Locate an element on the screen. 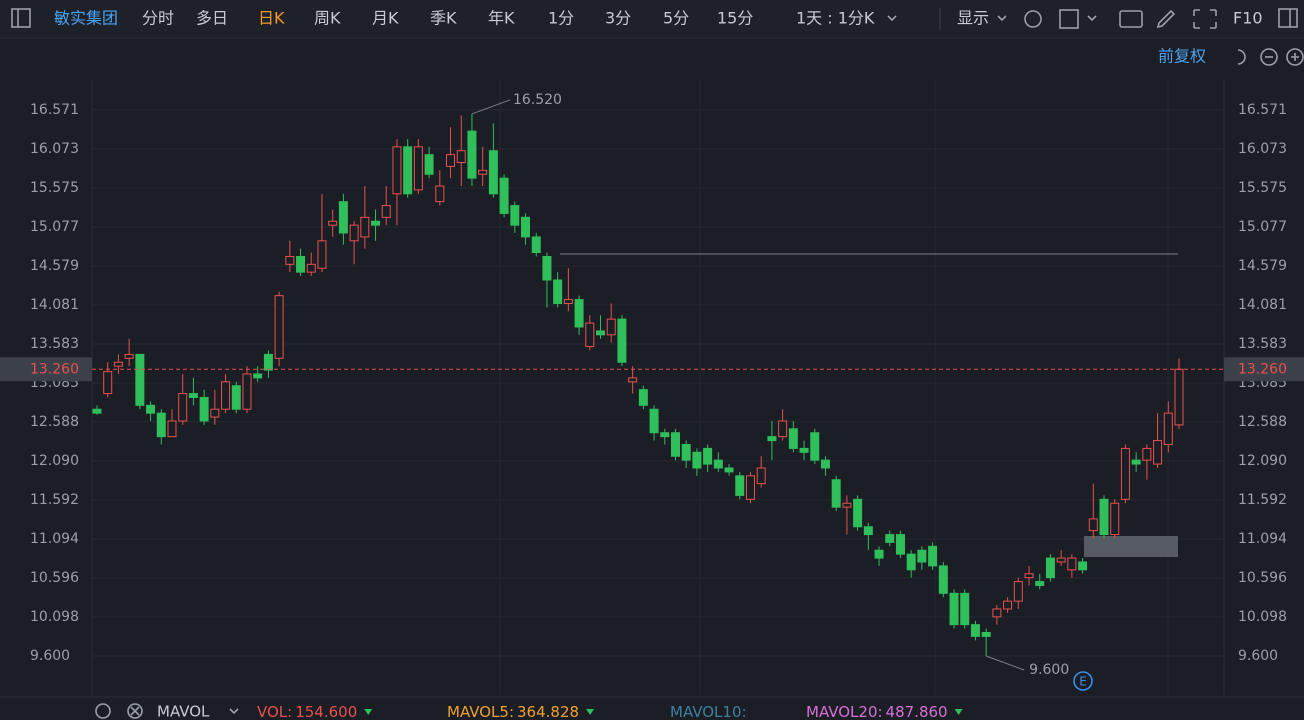 The image size is (1304, 720). settings-icon is located at coordinates (1033, 19).